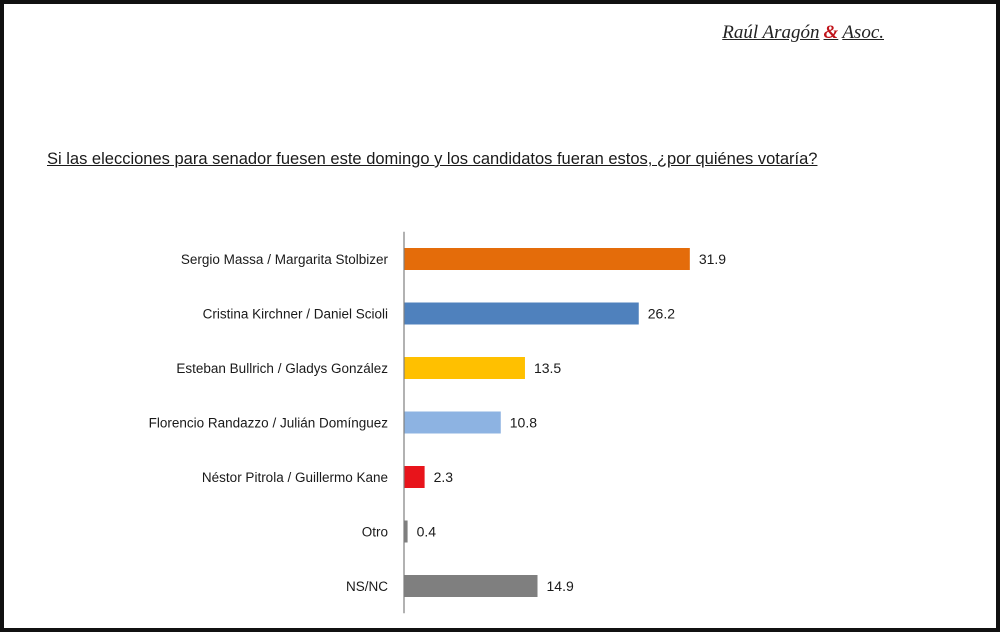 The image size is (1000, 632). What do you see at coordinates (406, 531) in the screenshot?
I see `bar-otro` at bounding box center [406, 531].